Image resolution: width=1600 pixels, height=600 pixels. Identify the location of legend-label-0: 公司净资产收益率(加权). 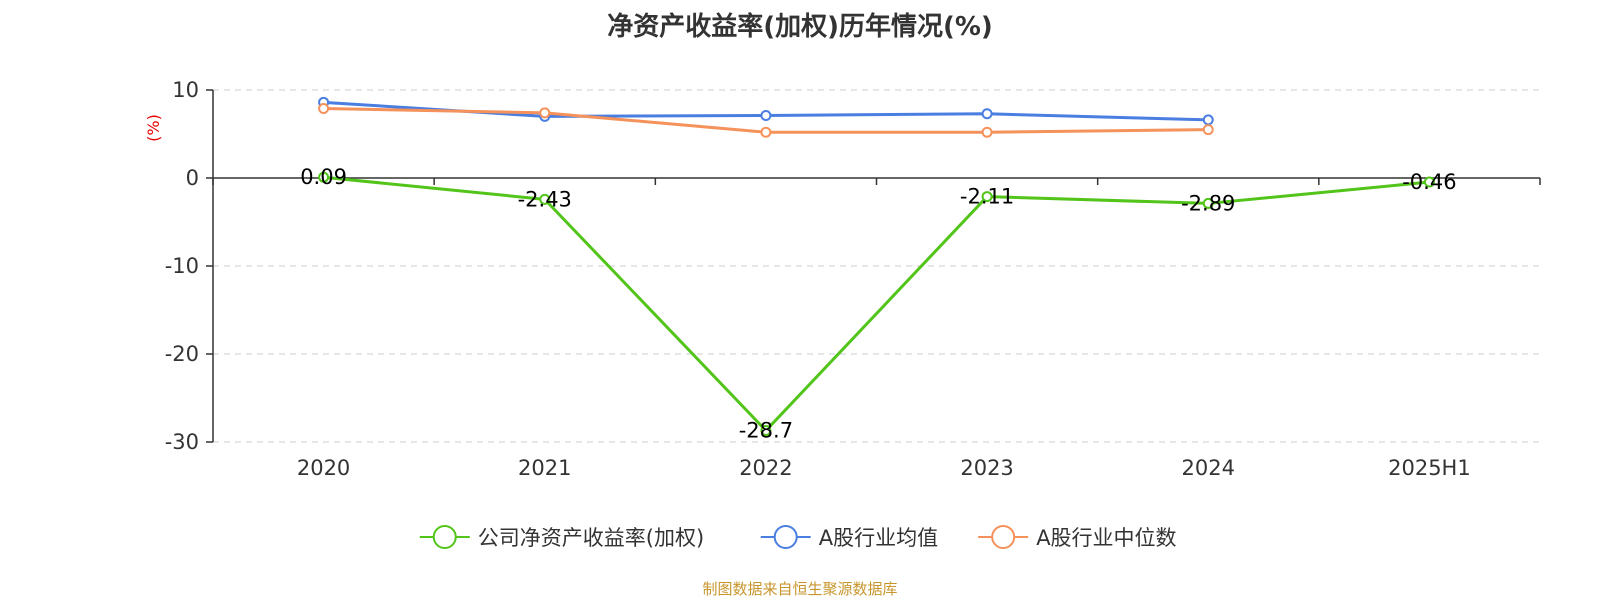
(591, 538).